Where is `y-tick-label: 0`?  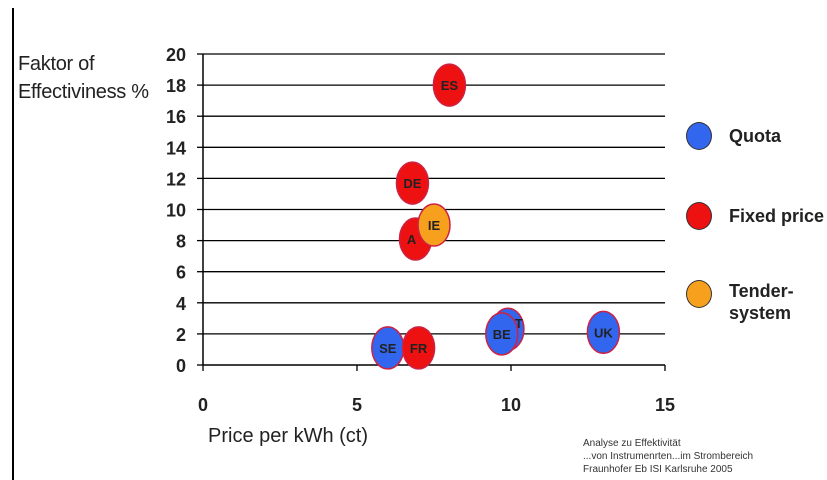 y-tick-label: 0 is located at coordinates (181, 366).